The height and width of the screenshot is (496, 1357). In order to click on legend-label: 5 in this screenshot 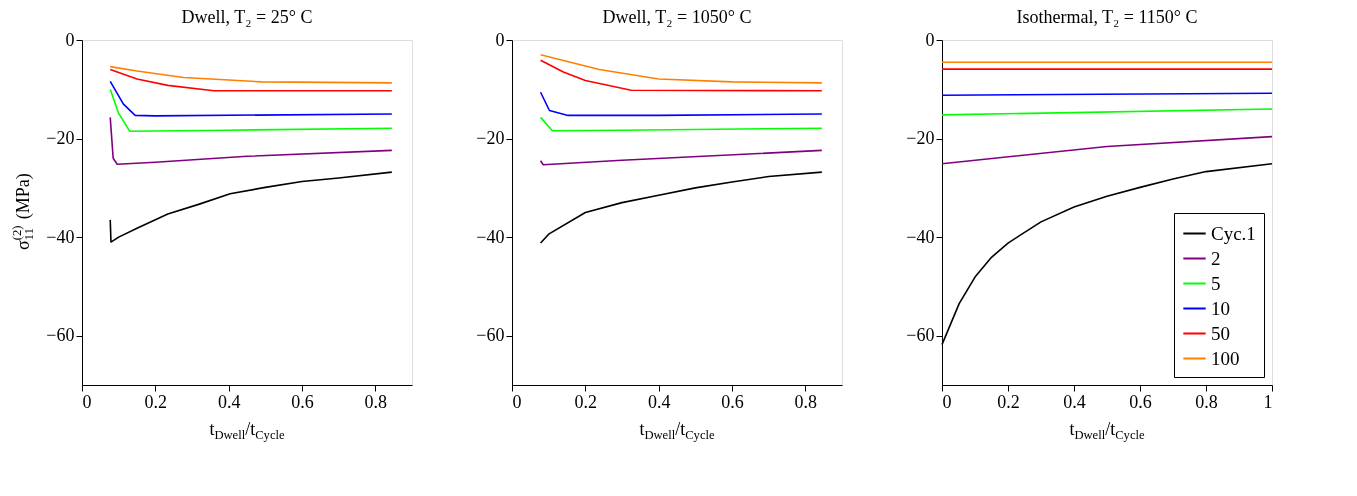, I will do `click(1216, 283)`.